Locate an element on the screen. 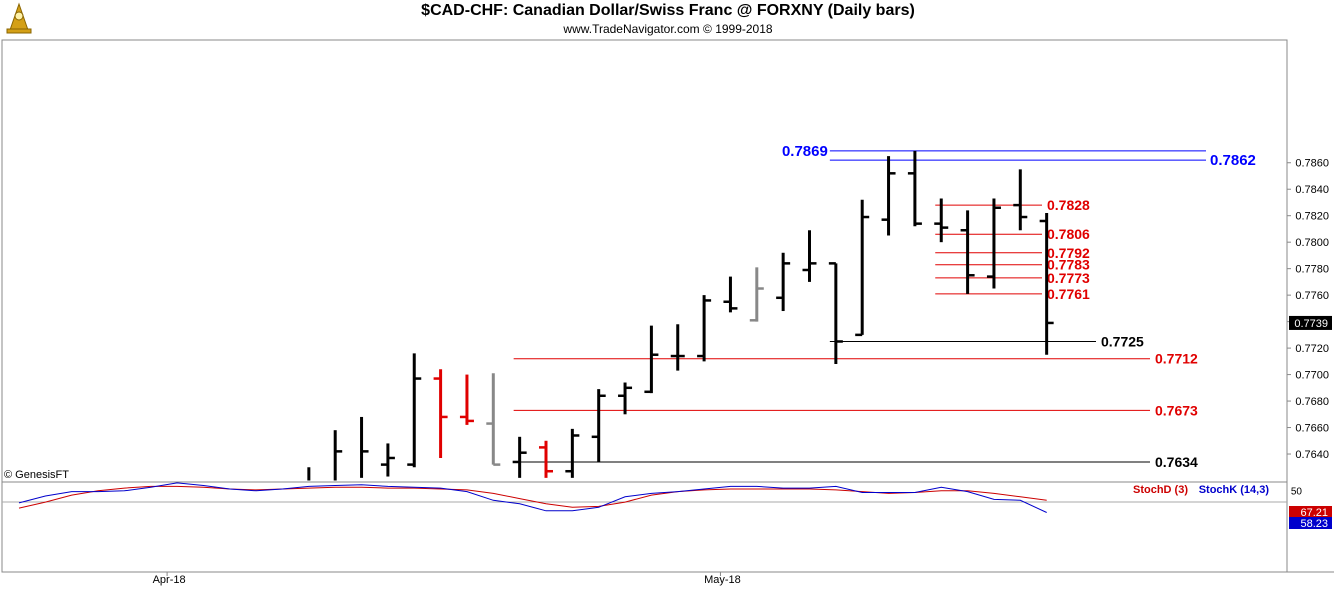 This screenshot has width=1336, height=591. stoch-value-label: 58.23 is located at coordinates (1314, 524).